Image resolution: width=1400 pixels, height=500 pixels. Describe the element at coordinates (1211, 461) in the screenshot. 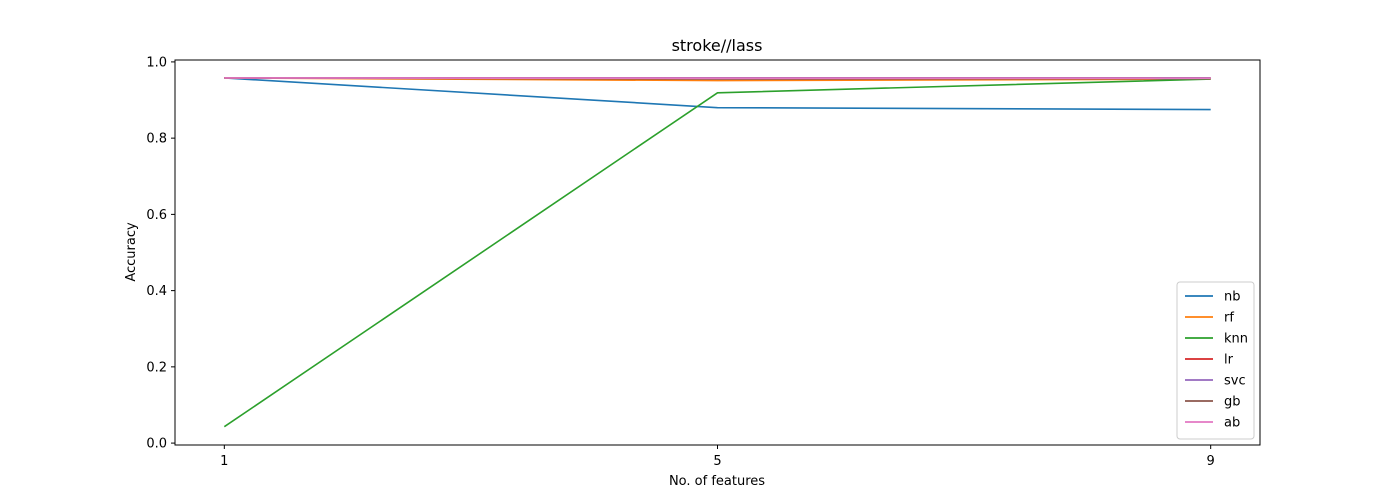

I see `x-tick-label: 9` at that location.